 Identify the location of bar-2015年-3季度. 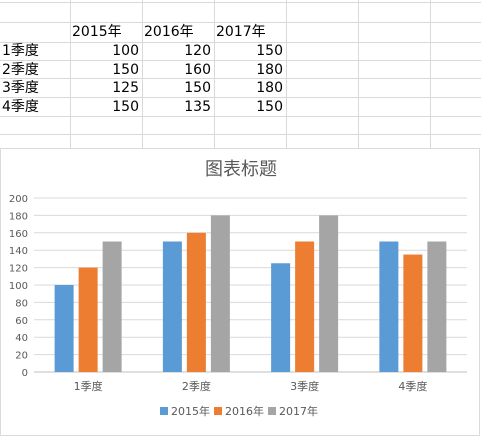
(281, 317).